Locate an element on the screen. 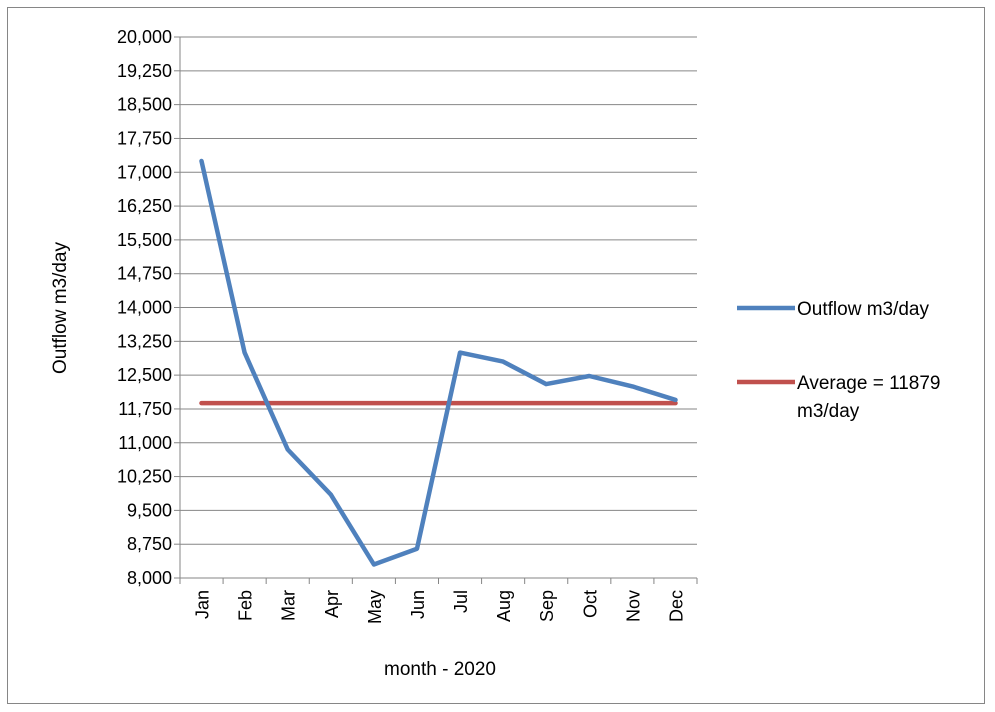  y-tick-label: 14,000 is located at coordinates (144, 308).